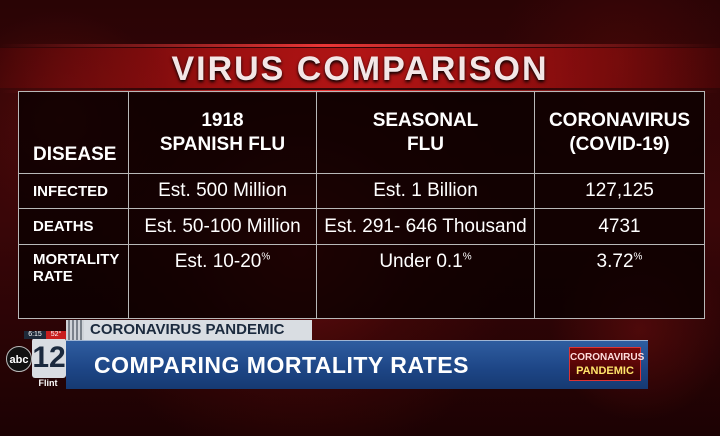  Describe the element at coordinates (19, 359) in the screenshot. I see `abc-logo: abc` at that location.